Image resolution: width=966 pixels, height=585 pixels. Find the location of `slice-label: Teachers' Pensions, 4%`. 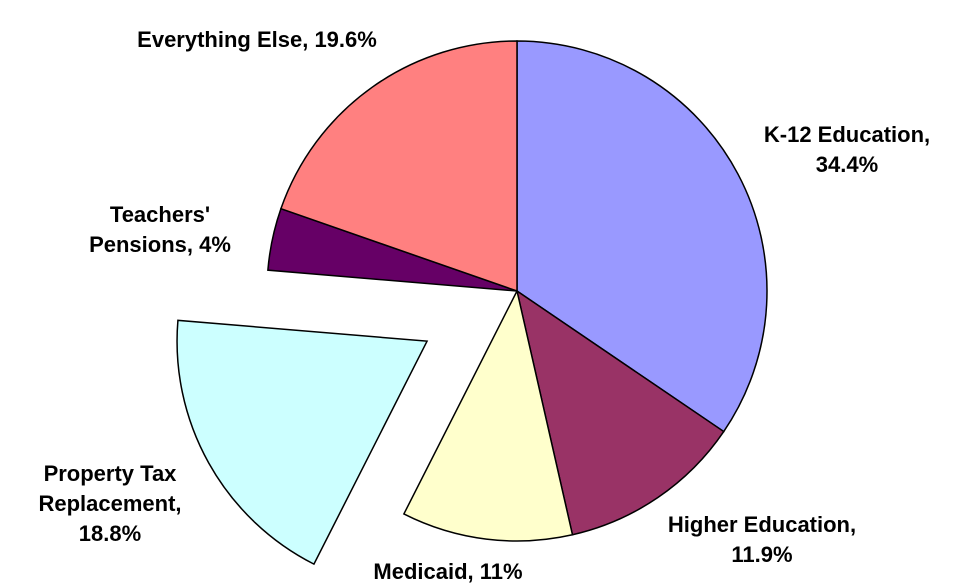

slice-label: Teachers' Pensions, 4% is located at coordinates (160, 229).